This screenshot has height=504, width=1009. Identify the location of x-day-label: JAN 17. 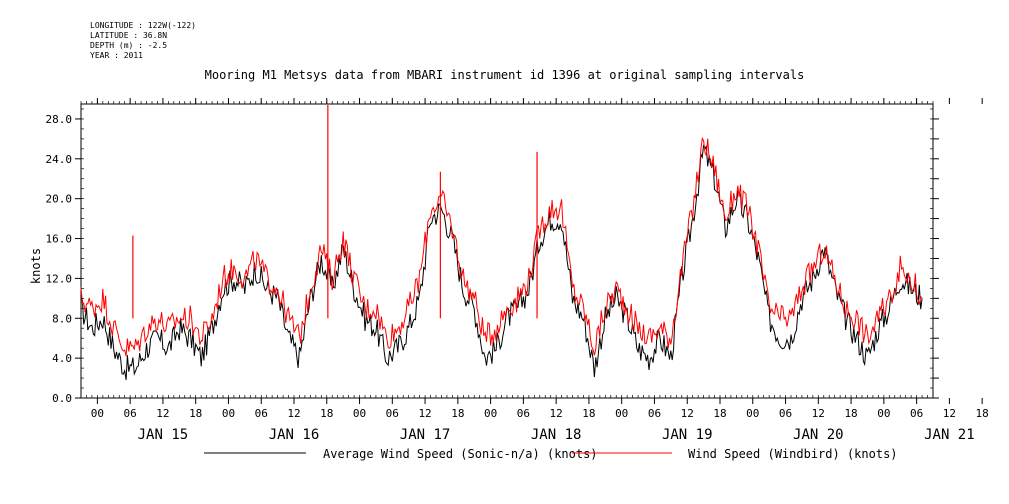
(425, 435).